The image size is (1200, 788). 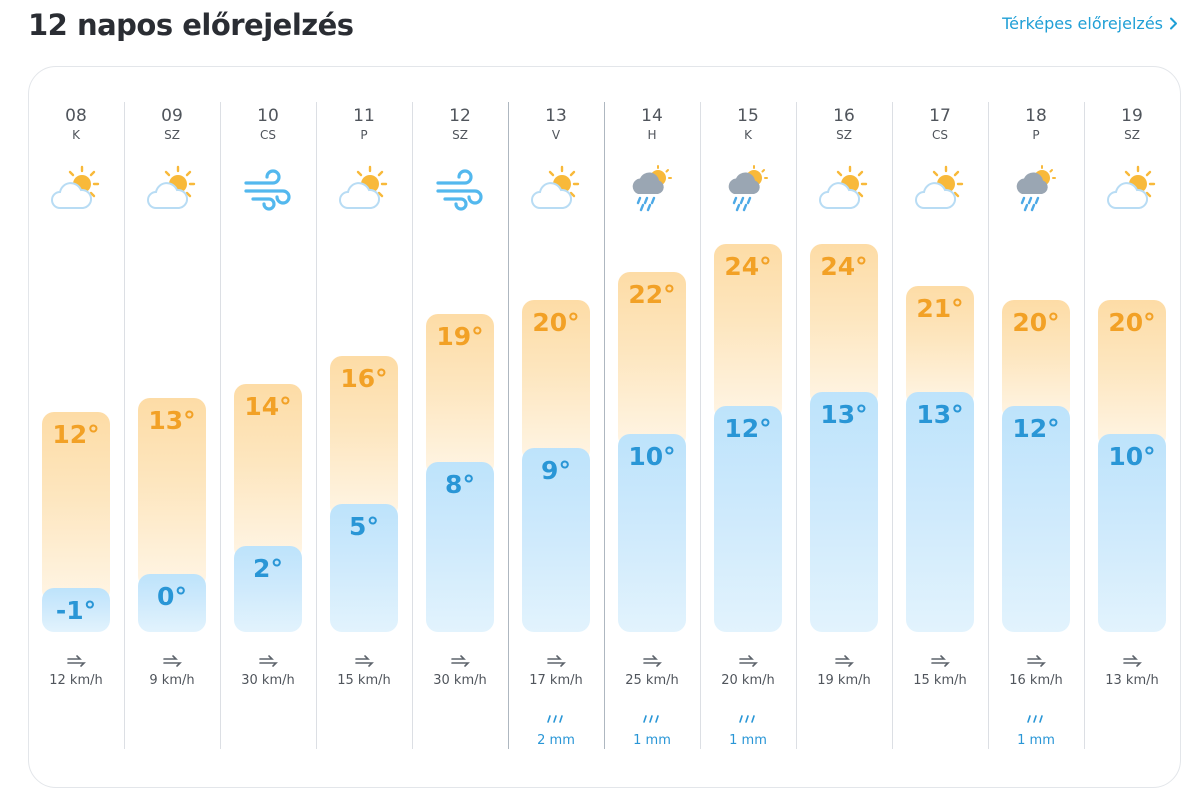 I want to click on low-temp: 0°, so click(x=172, y=596).